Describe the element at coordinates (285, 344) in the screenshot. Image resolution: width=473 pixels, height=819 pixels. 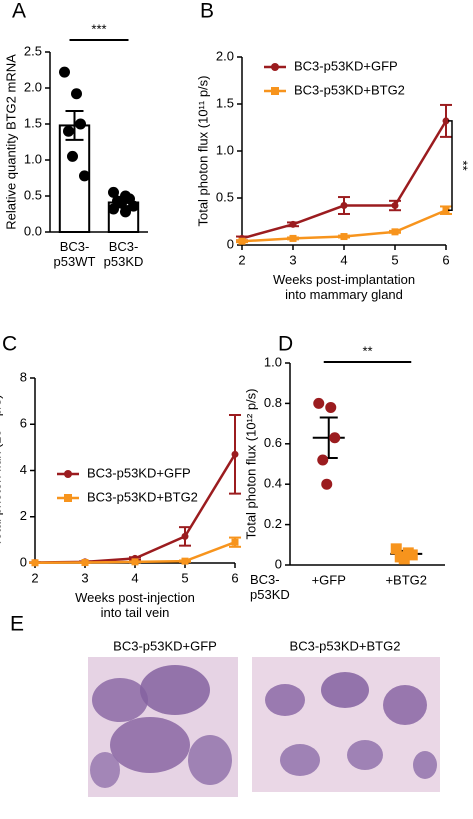
I see `panel-label: D` at that location.